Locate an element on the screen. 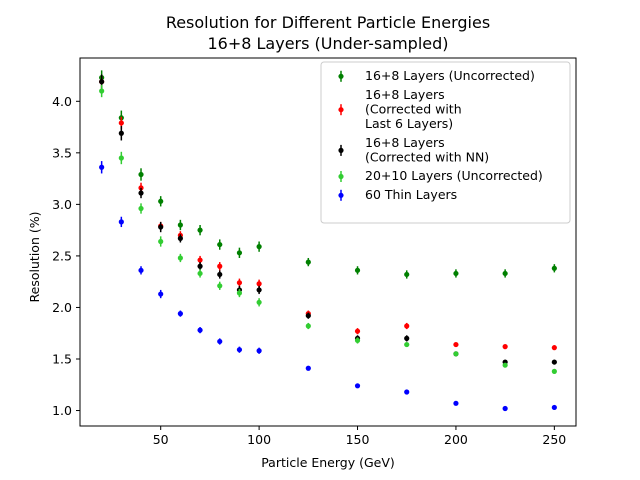 The width and height of the screenshot is (640, 480). x-axis: 50 100 150 200 250 is located at coordinates (359, 436).